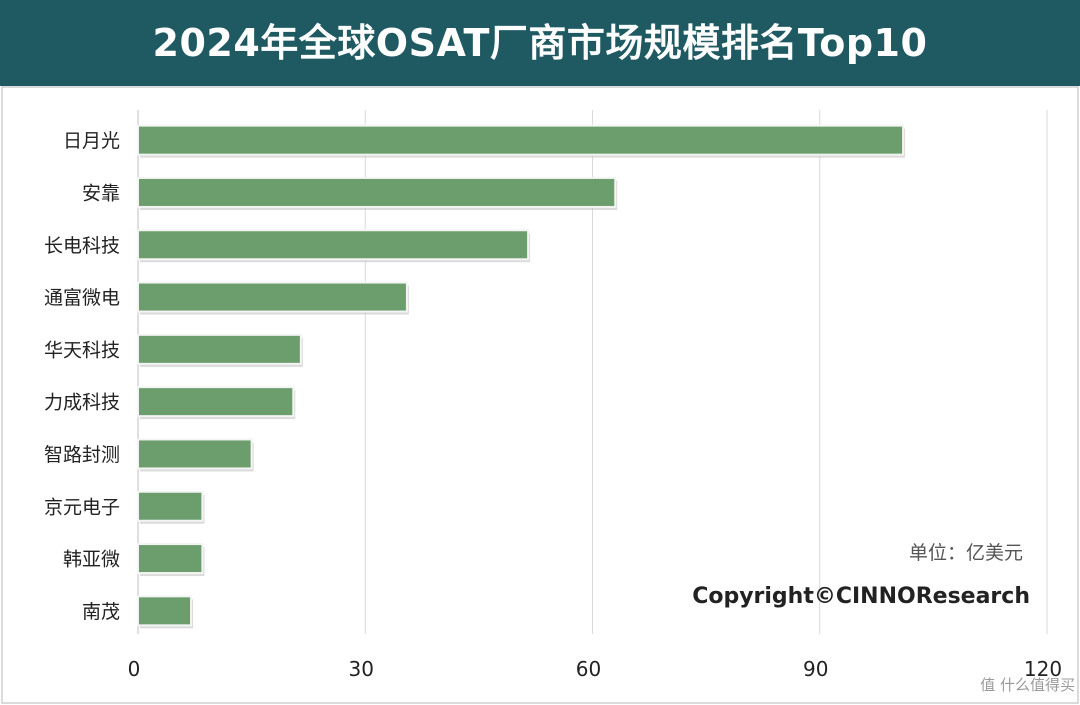 Image resolution: width=1080 pixels, height=705 pixels. Describe the element at coordinates (361, 669) in the screenshot. I see `x-tick-label: 30` at that location.